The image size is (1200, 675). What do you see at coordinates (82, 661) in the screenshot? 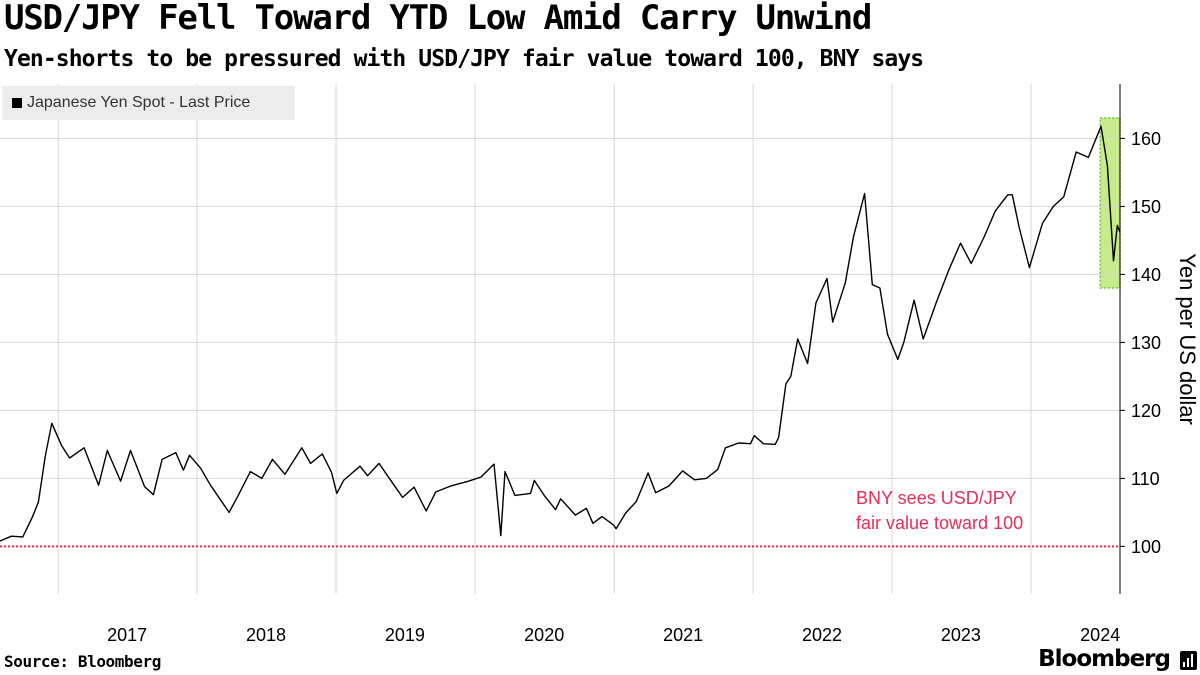
I see `source-note: Source: Bloomberg` at bounding box center [82, 661].